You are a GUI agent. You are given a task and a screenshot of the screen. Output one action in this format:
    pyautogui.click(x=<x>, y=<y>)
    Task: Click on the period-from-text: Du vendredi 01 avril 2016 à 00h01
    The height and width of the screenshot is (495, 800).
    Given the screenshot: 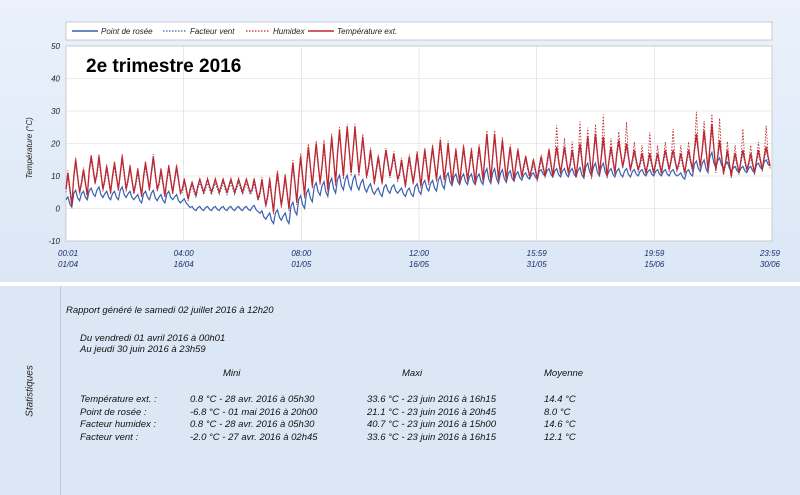 What is the action you would take?
    pyautogui.click(x=153, y=338)
    